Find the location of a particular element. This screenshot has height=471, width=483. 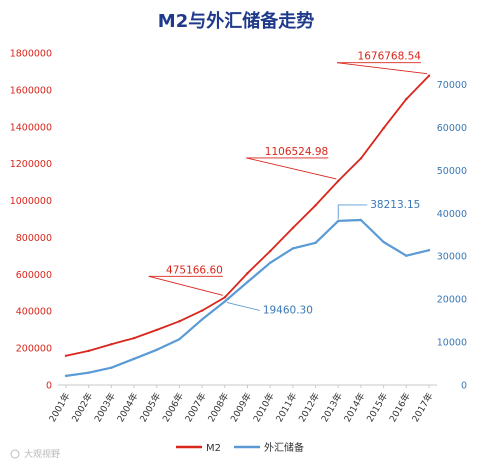

x-tick-label: 2001年 is located at coordinates (59, 408).